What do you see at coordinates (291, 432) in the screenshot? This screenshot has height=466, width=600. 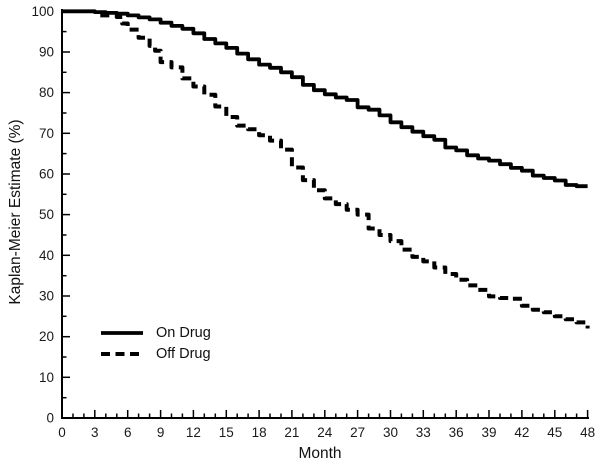 I see `x-tick-label: 21` at bounding box center [291, 432].